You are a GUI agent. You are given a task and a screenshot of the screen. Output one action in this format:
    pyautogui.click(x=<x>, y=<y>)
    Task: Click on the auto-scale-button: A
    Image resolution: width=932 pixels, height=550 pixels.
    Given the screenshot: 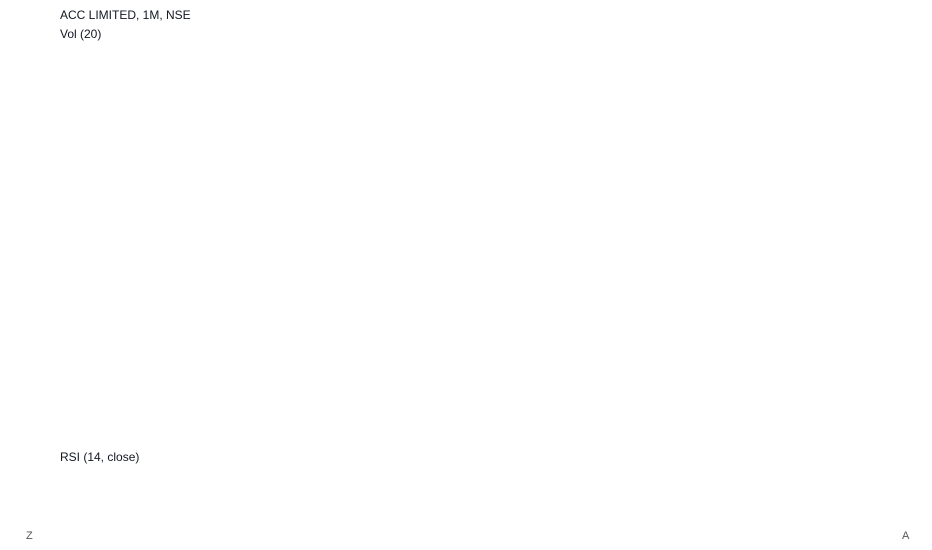 What is the action you would take?
    pyautogui.click(x=906, y=536)
    